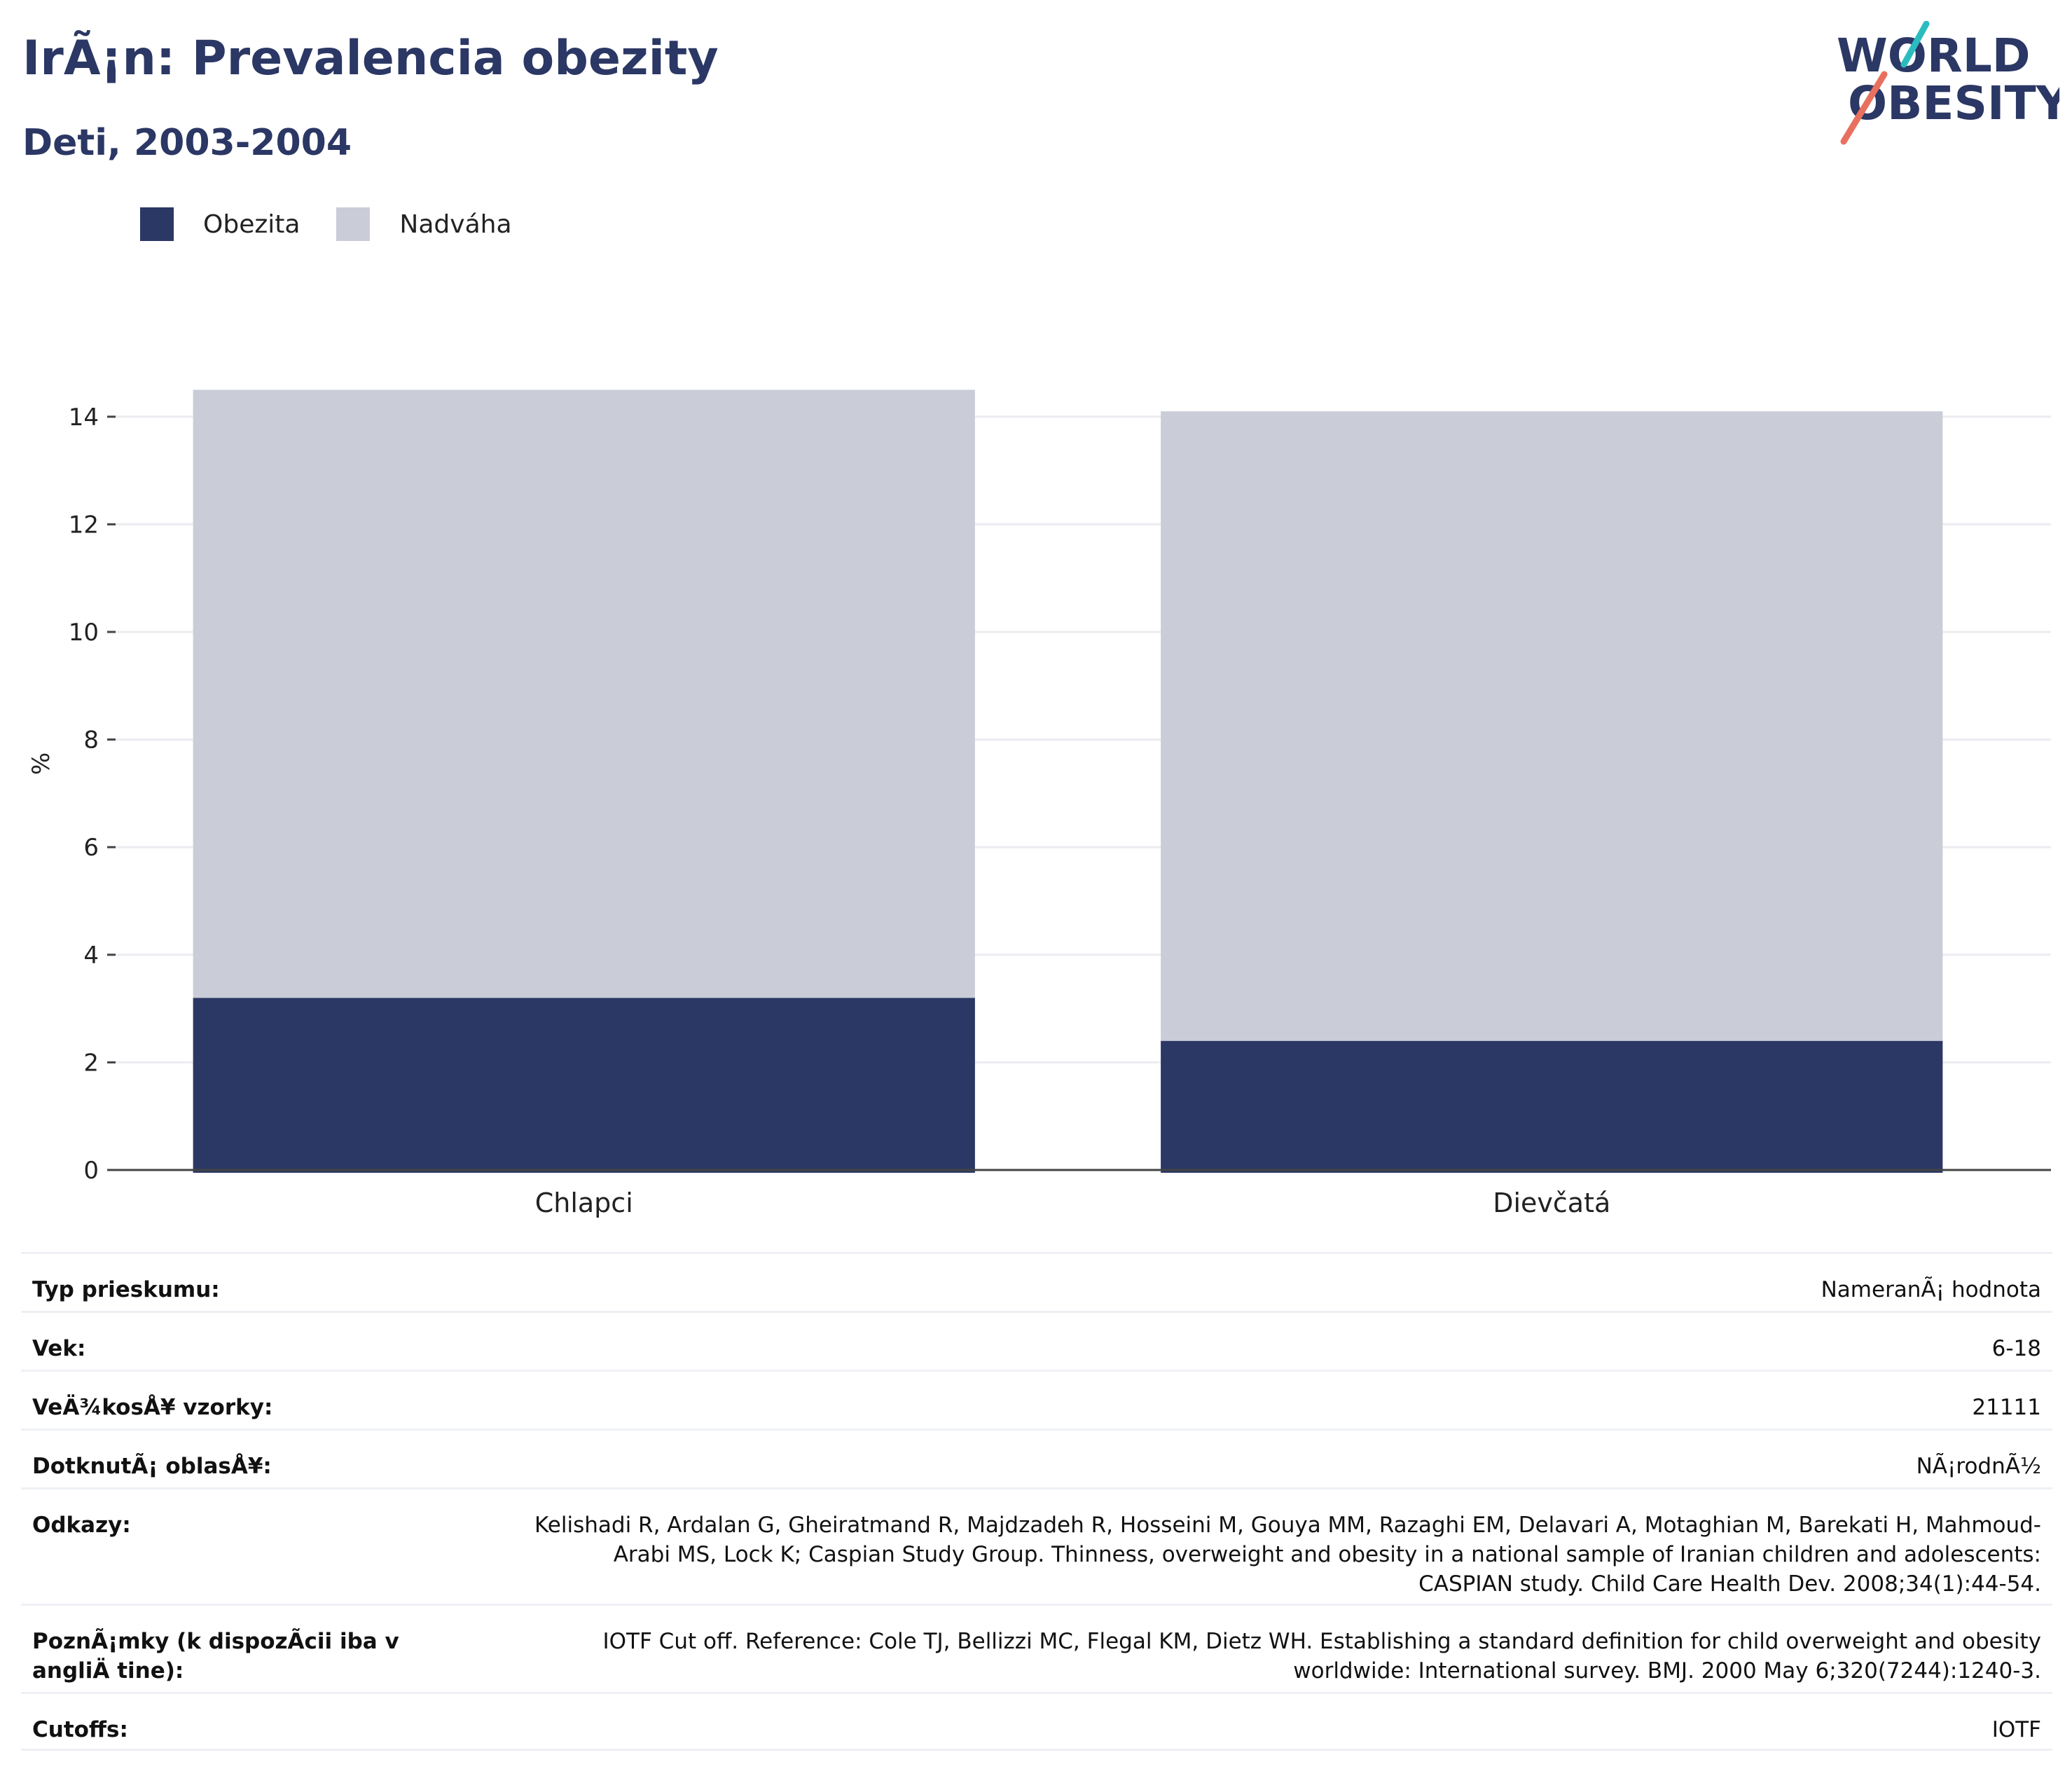 This screenshot has width=2072, height=1783. What do you see at coordinates (152, 1466) in the screenshot?
I see `info-key: DotknutÃ¡ oblasÅ¥:` at bounding box center [152, 1466].